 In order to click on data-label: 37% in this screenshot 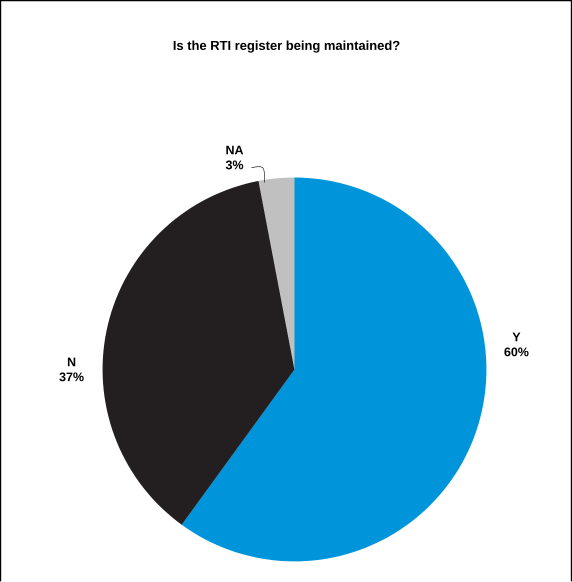, I will do `click(71, 377)`.